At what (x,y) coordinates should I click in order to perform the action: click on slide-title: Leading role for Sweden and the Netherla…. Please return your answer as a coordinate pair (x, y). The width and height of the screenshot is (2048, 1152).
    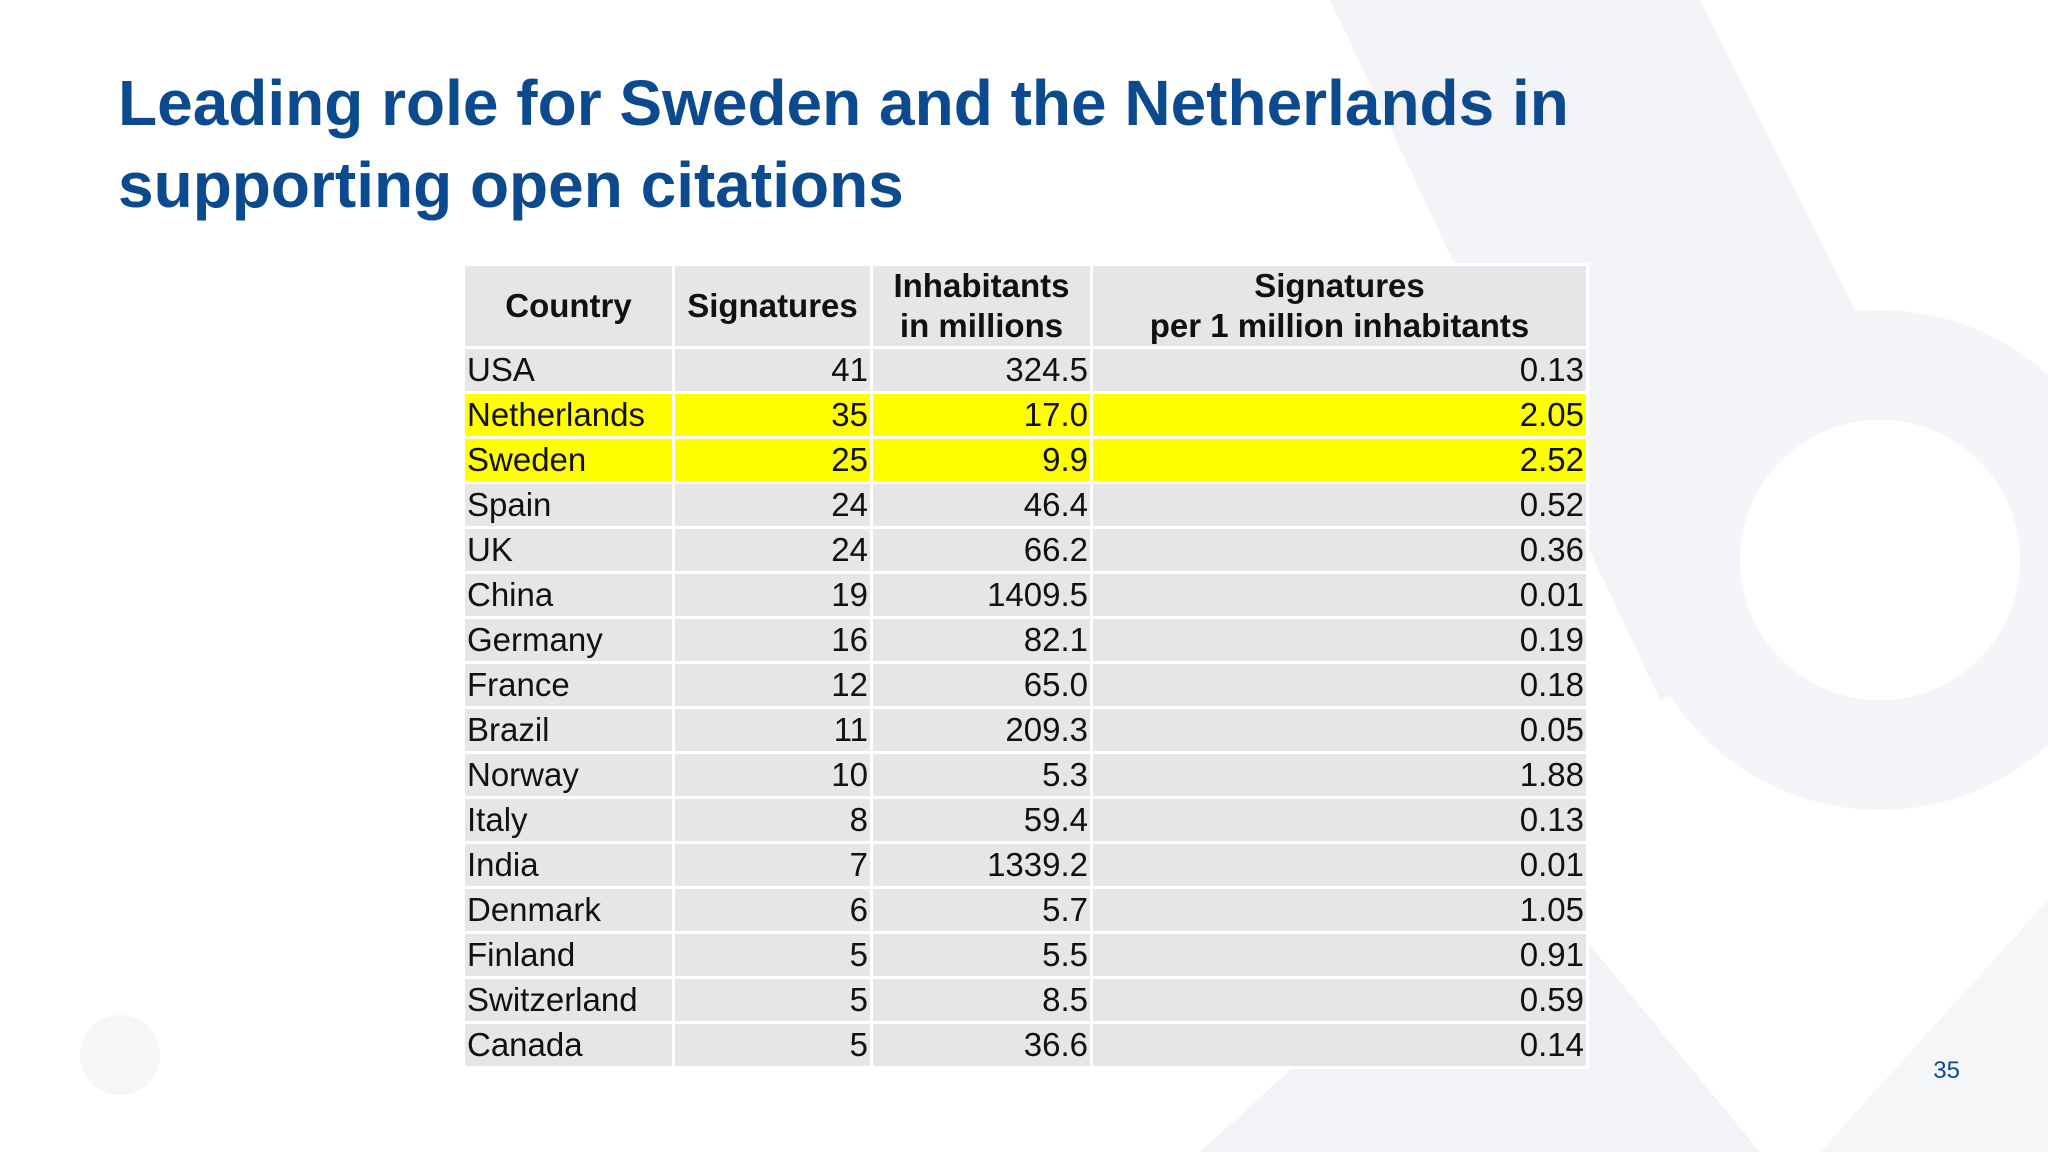
    Looking at the image, I should click on (843, 144).